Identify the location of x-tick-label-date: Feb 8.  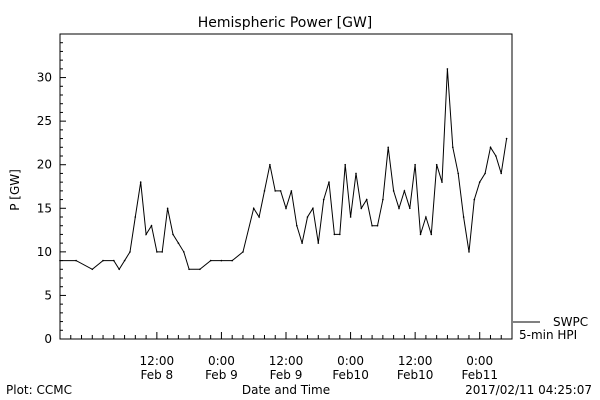
(157, 375).